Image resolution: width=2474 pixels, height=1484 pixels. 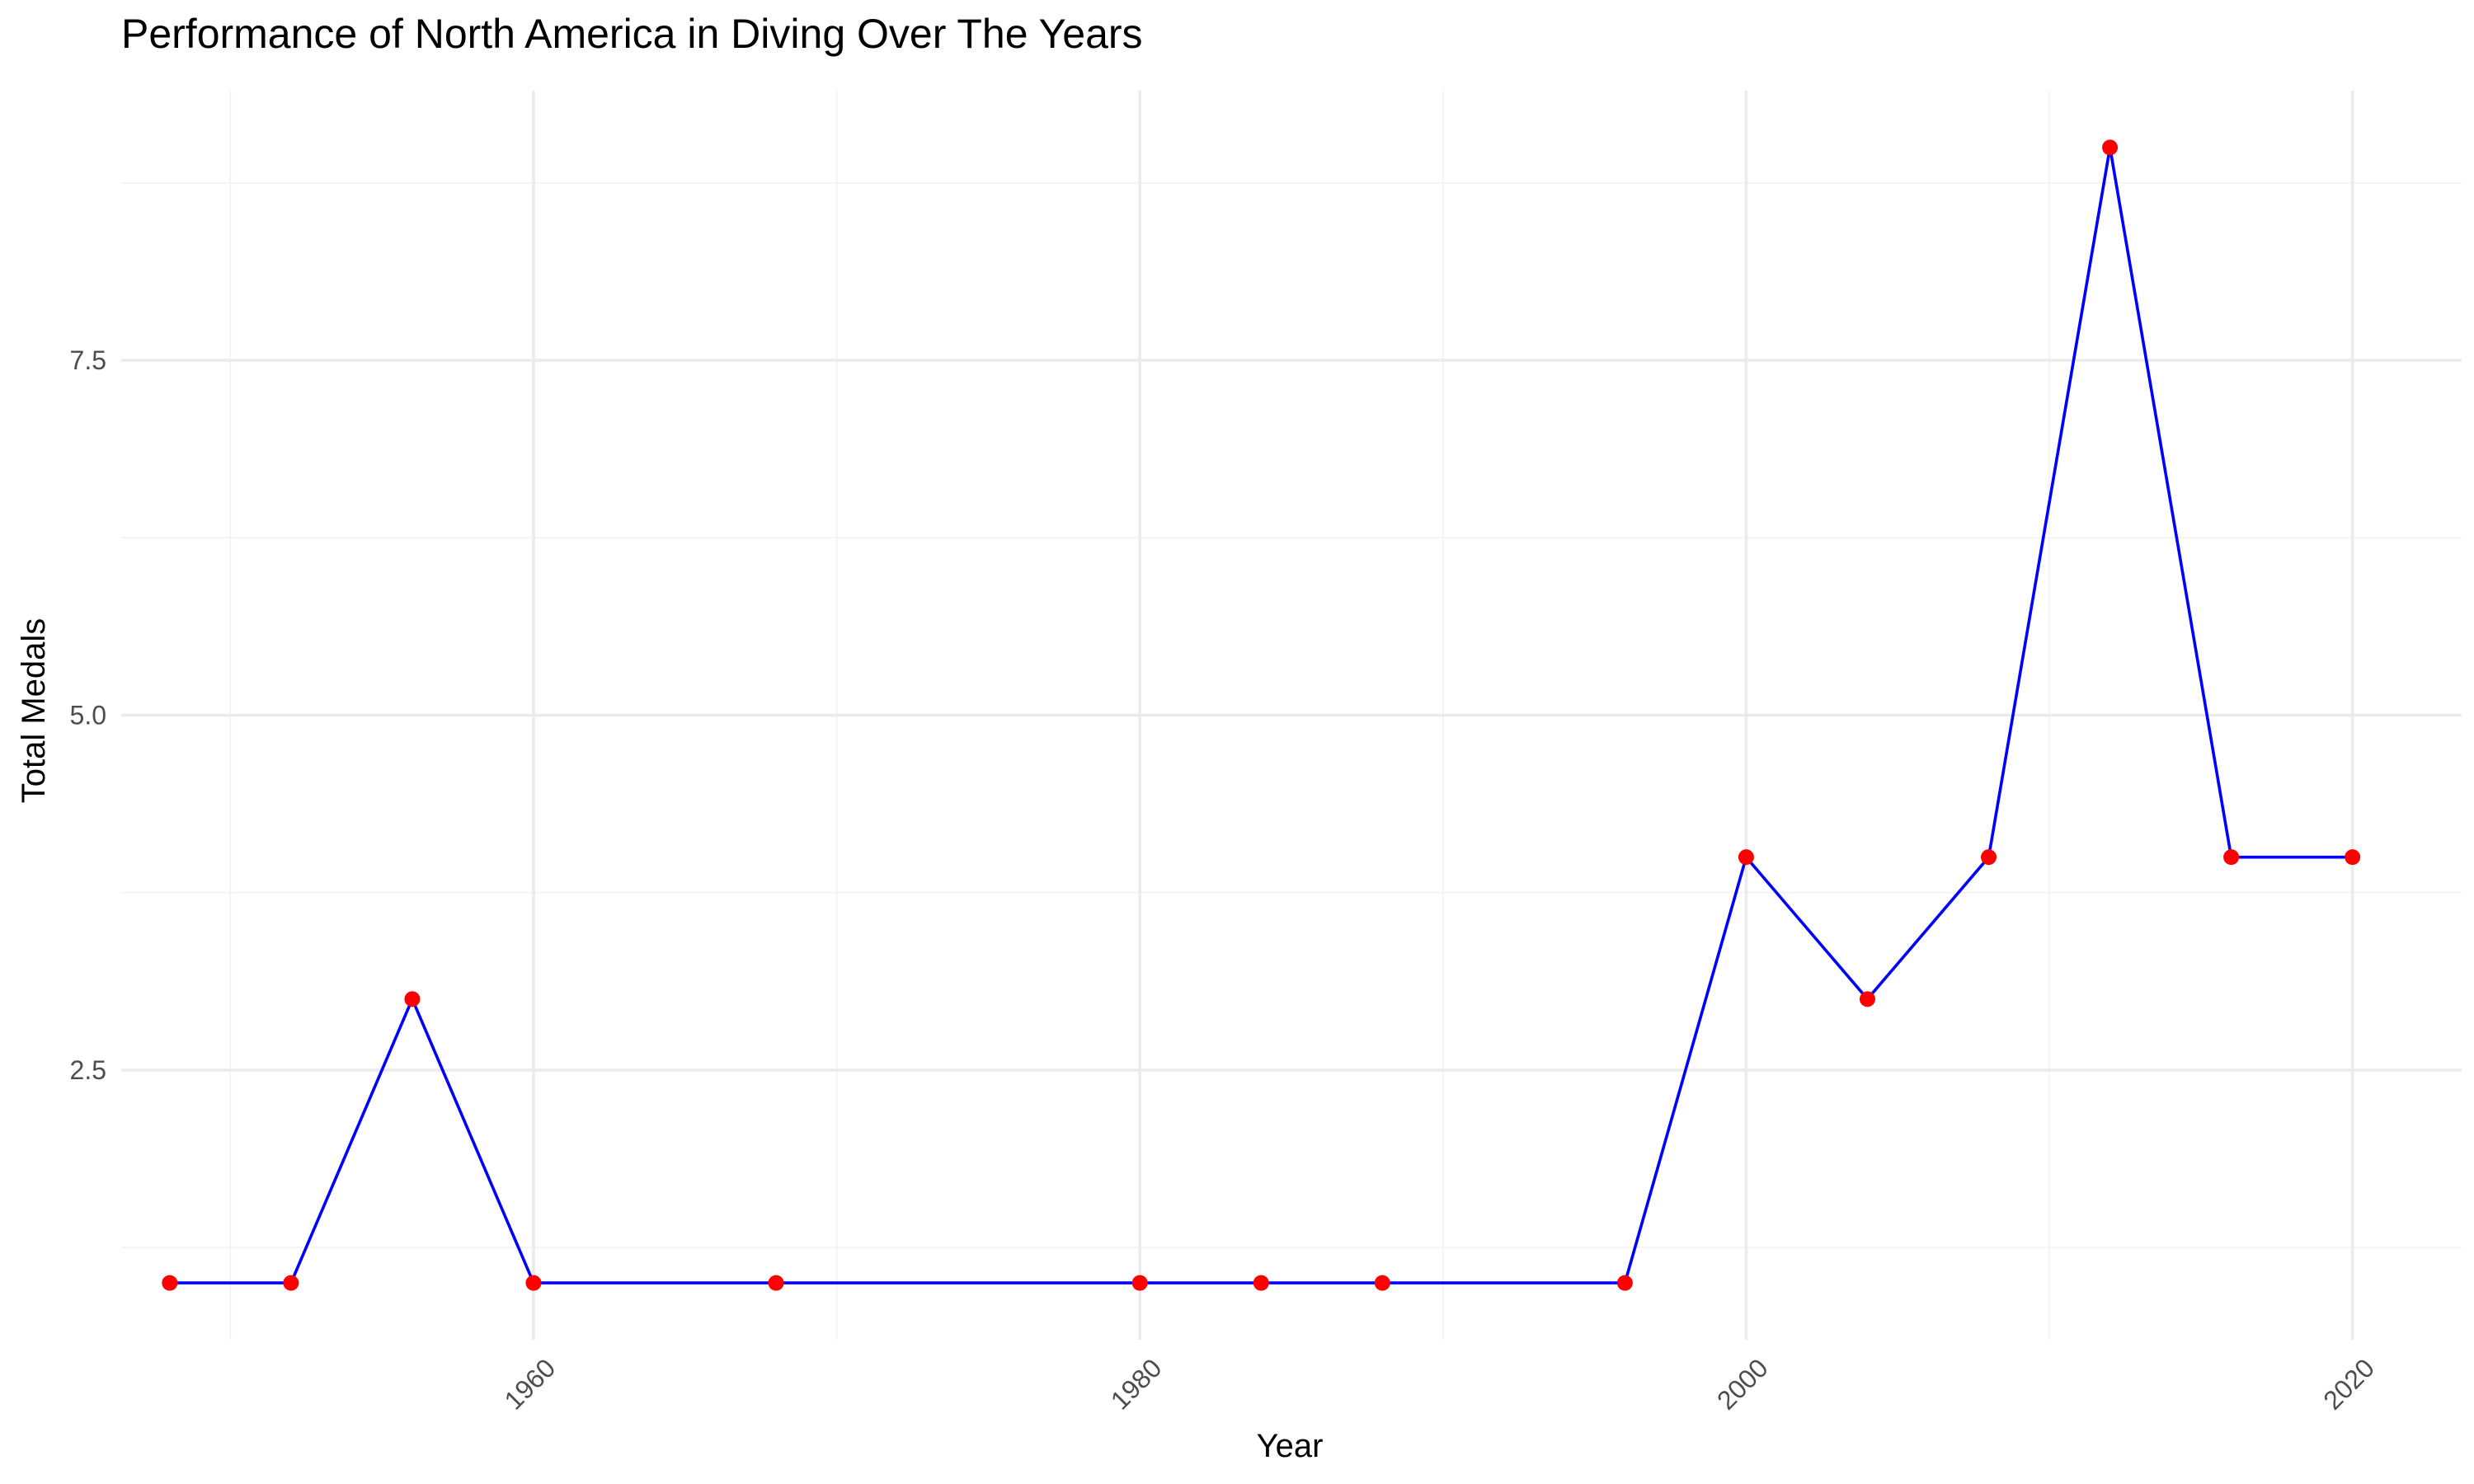 What do you see at coordinates (2348, 1384) in the screenshot?
I see `x-tick-label: 2020` at bounding box center [2348, 1384].